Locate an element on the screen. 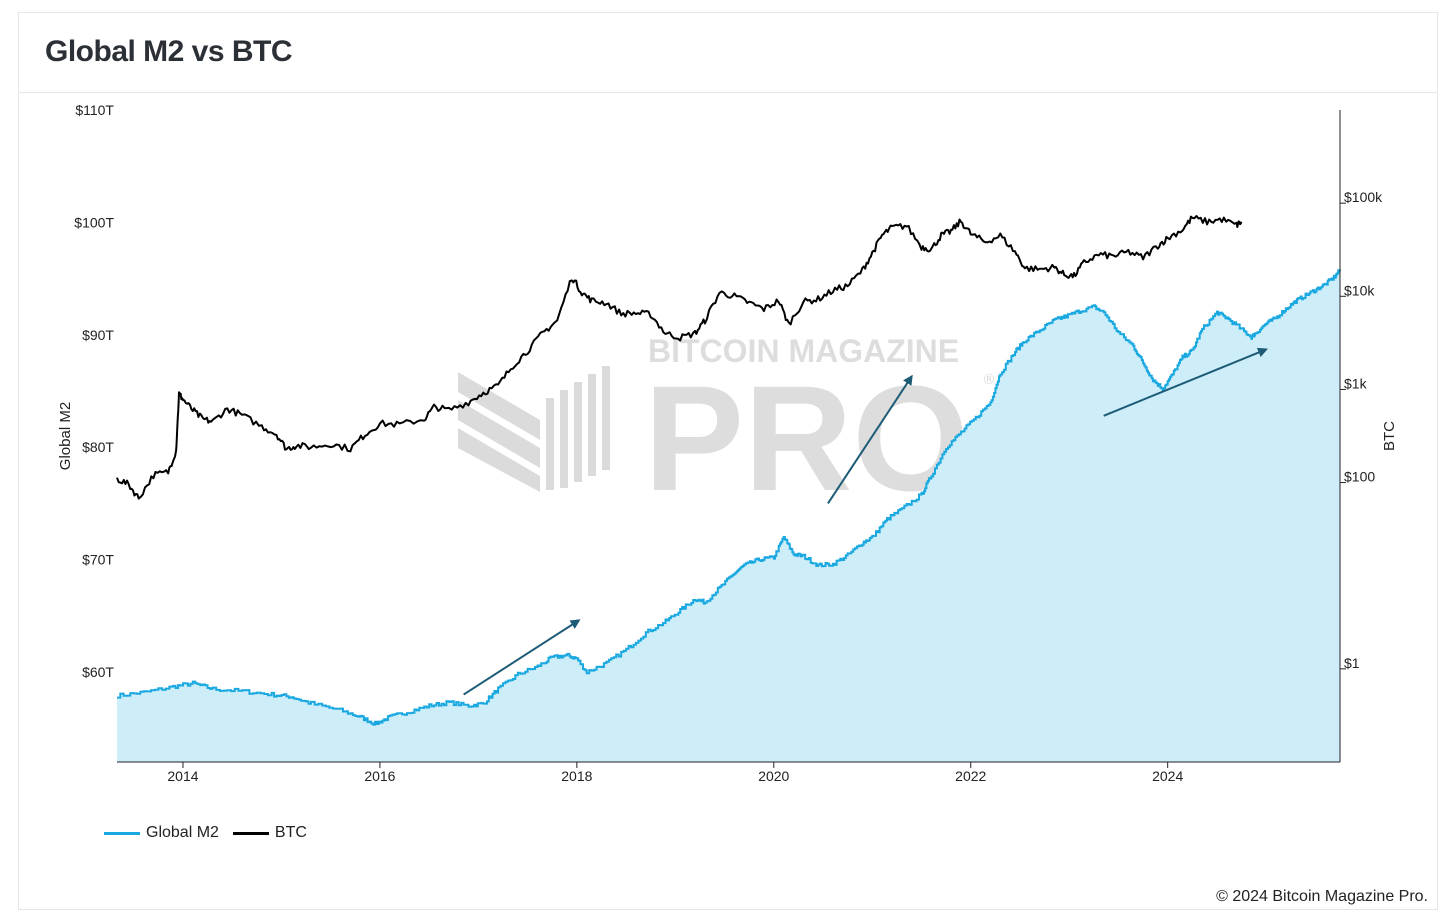  left-tick-label-110: $110T is located at coordinates (94, 110).